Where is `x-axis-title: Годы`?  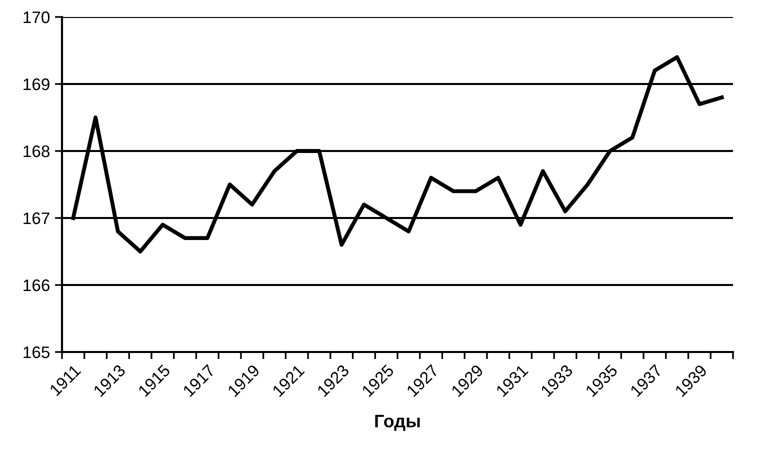 x-axis-title: Годы is located at coordinates (397, 422).